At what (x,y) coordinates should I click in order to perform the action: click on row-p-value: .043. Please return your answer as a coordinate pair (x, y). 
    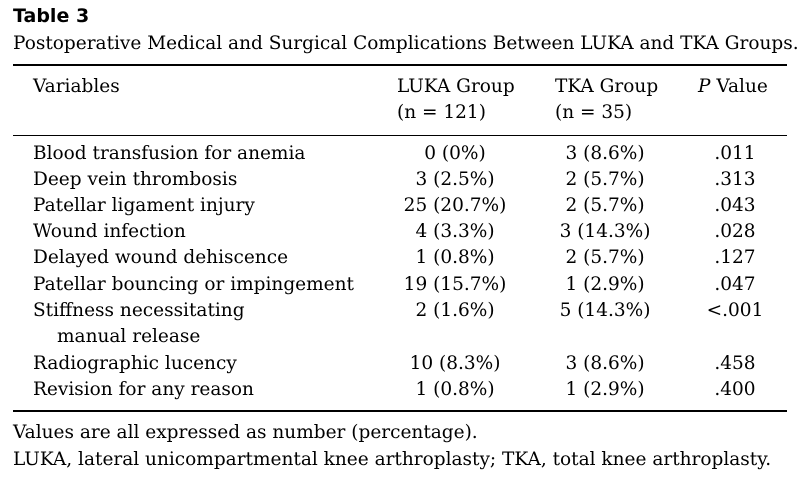
    Looking at the image, I should click on (735, 205).